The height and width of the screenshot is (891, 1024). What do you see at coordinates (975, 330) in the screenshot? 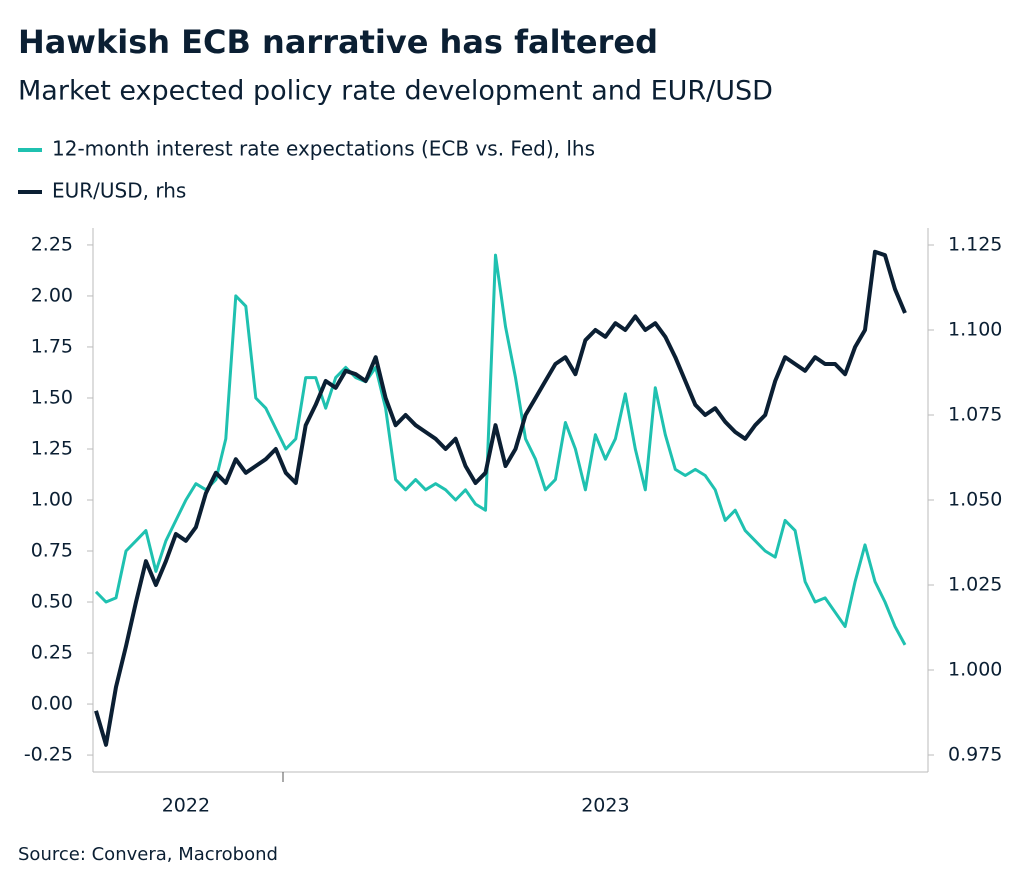
I see `y2-tick-label: 1.100` at bounding box center [975, 330].